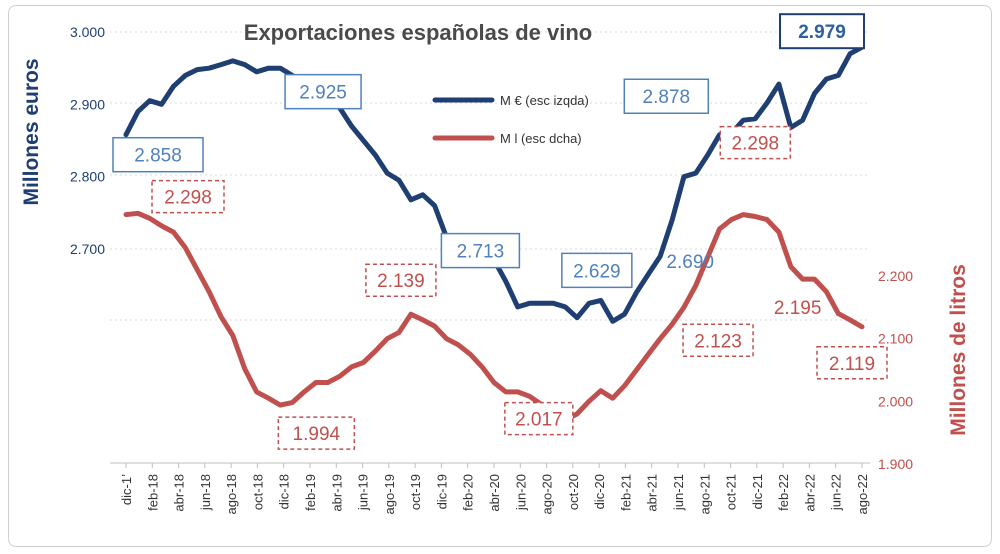  What do you see at coordinates (284, 491) in the screenshot?
I see `x-tick-label: dic-18` at bounding box center [284, 491].